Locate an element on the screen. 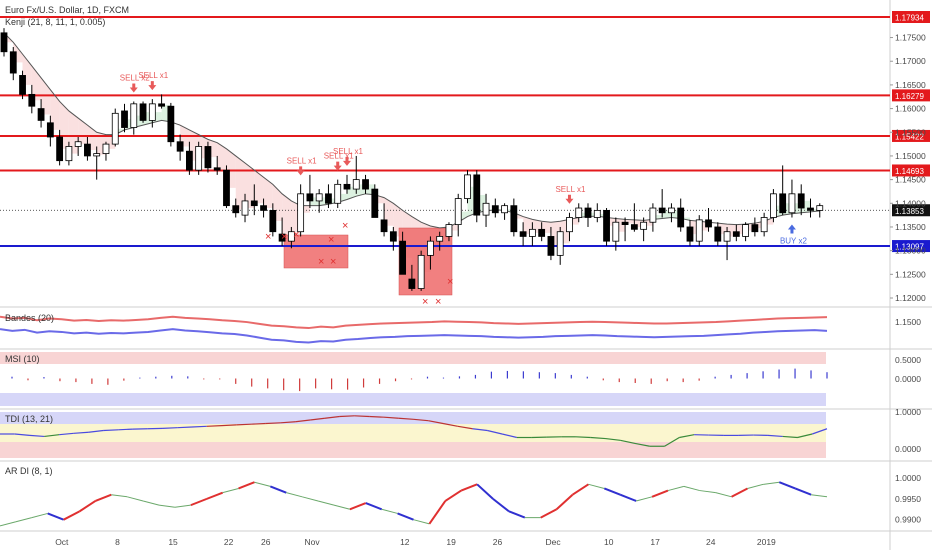 Image resolution: width=932 pixels, height=550 pixels. price-tick-label: 1.13000 is located at coordinates (910, 251).